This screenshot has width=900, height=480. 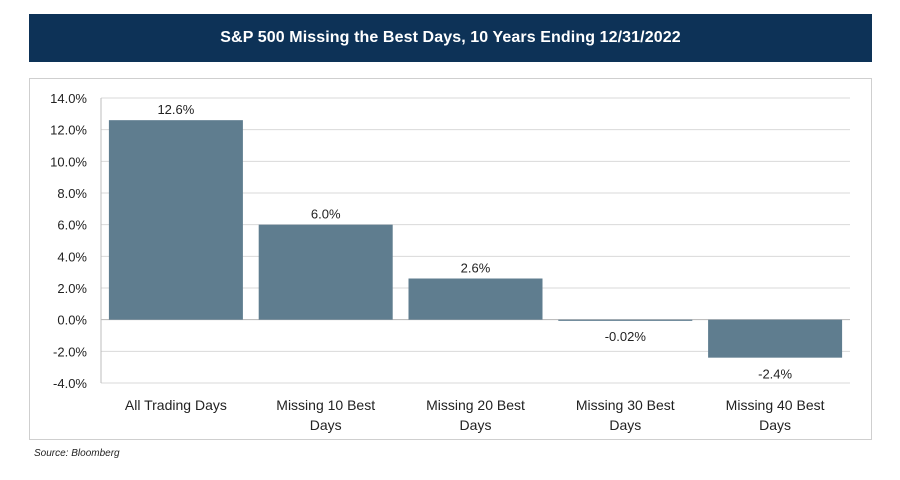 What do you see at coordinates (77, 453) in the screenshot?
I see `source-note: Source: Bloomberg` at bounding box center [77, 453].